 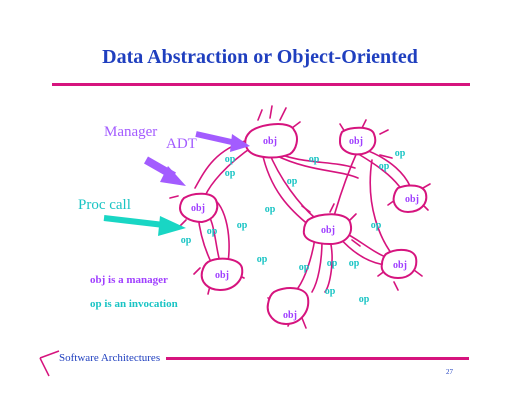 What do you see at coordinates (165, 171) in the screenshot?
I see `manager-arrow` at bounding box center [165, 171].